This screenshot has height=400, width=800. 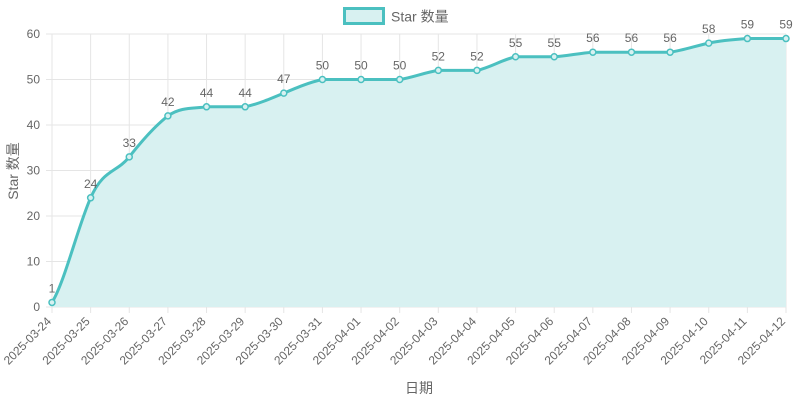 What do you see at coordinates (34, 216) in the screenshot?
I see `y-tick-label: 20` at bounding box center [34, 216].